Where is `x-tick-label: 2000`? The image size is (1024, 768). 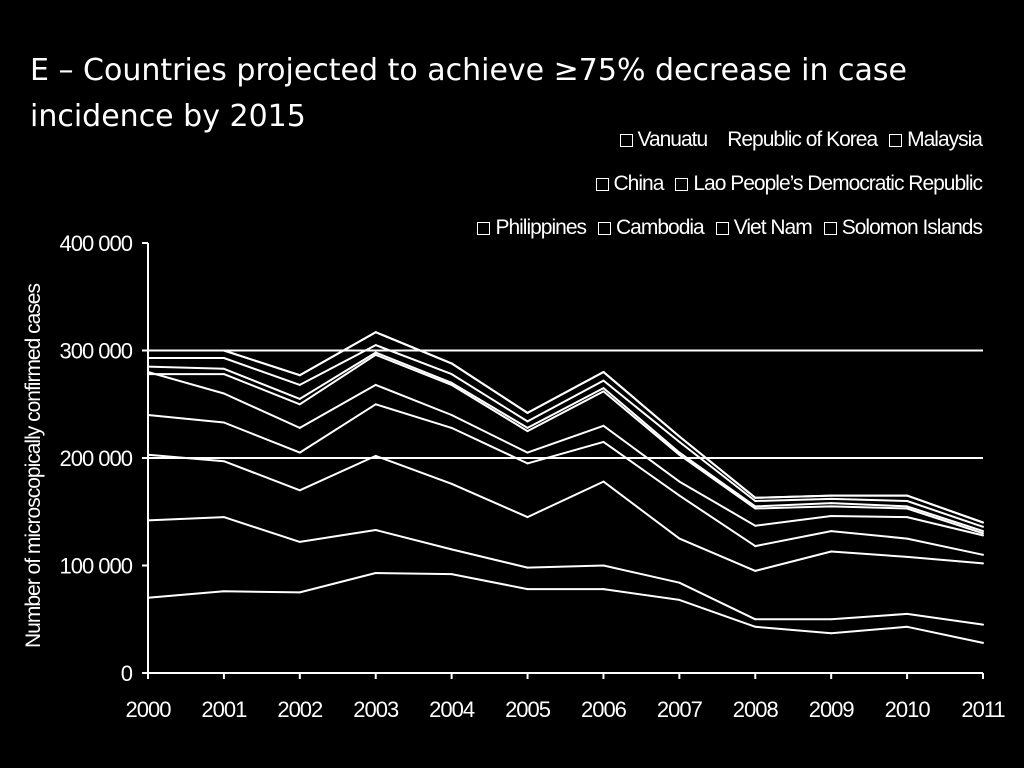 x-tick-label: 2000 is located at coordinates (149, 709).